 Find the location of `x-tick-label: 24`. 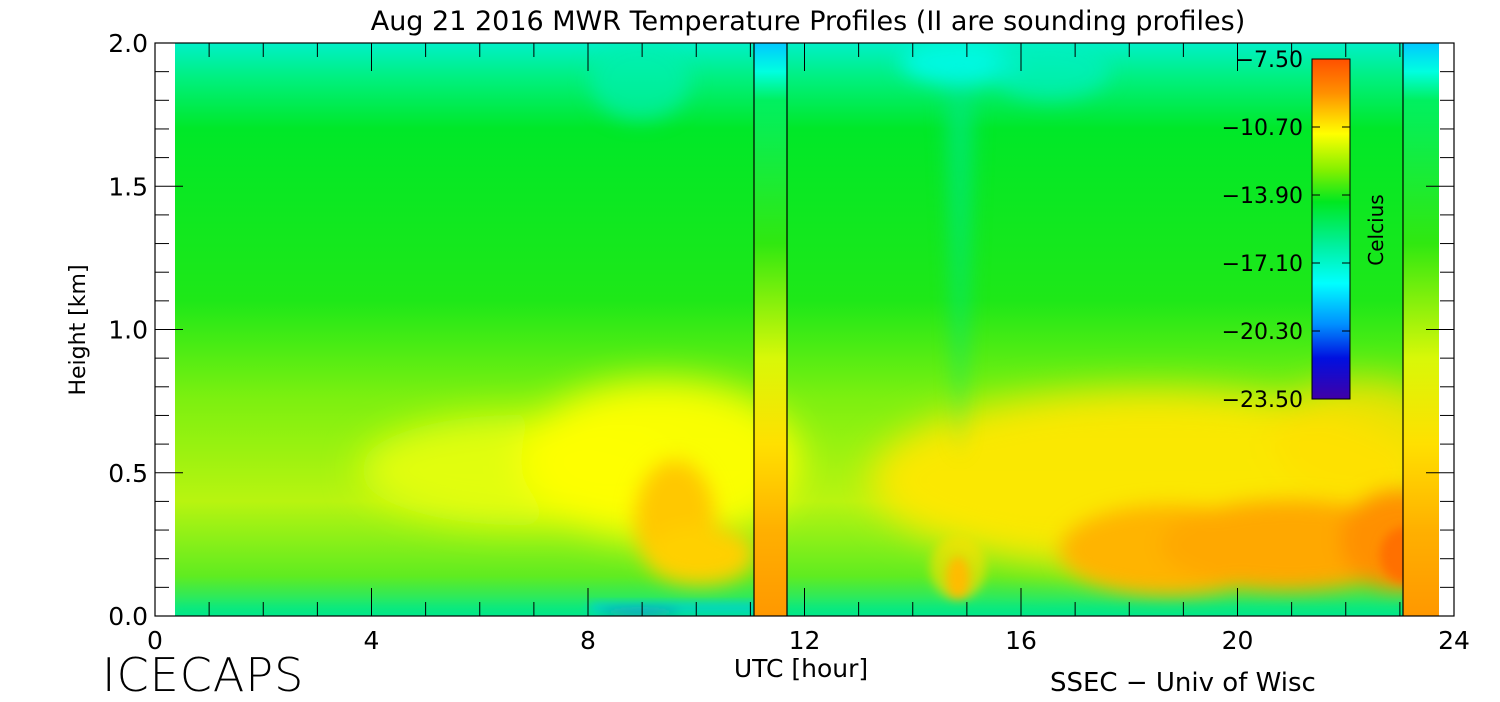

x-tick-label: 24 is located at coordinates (1454, 640).